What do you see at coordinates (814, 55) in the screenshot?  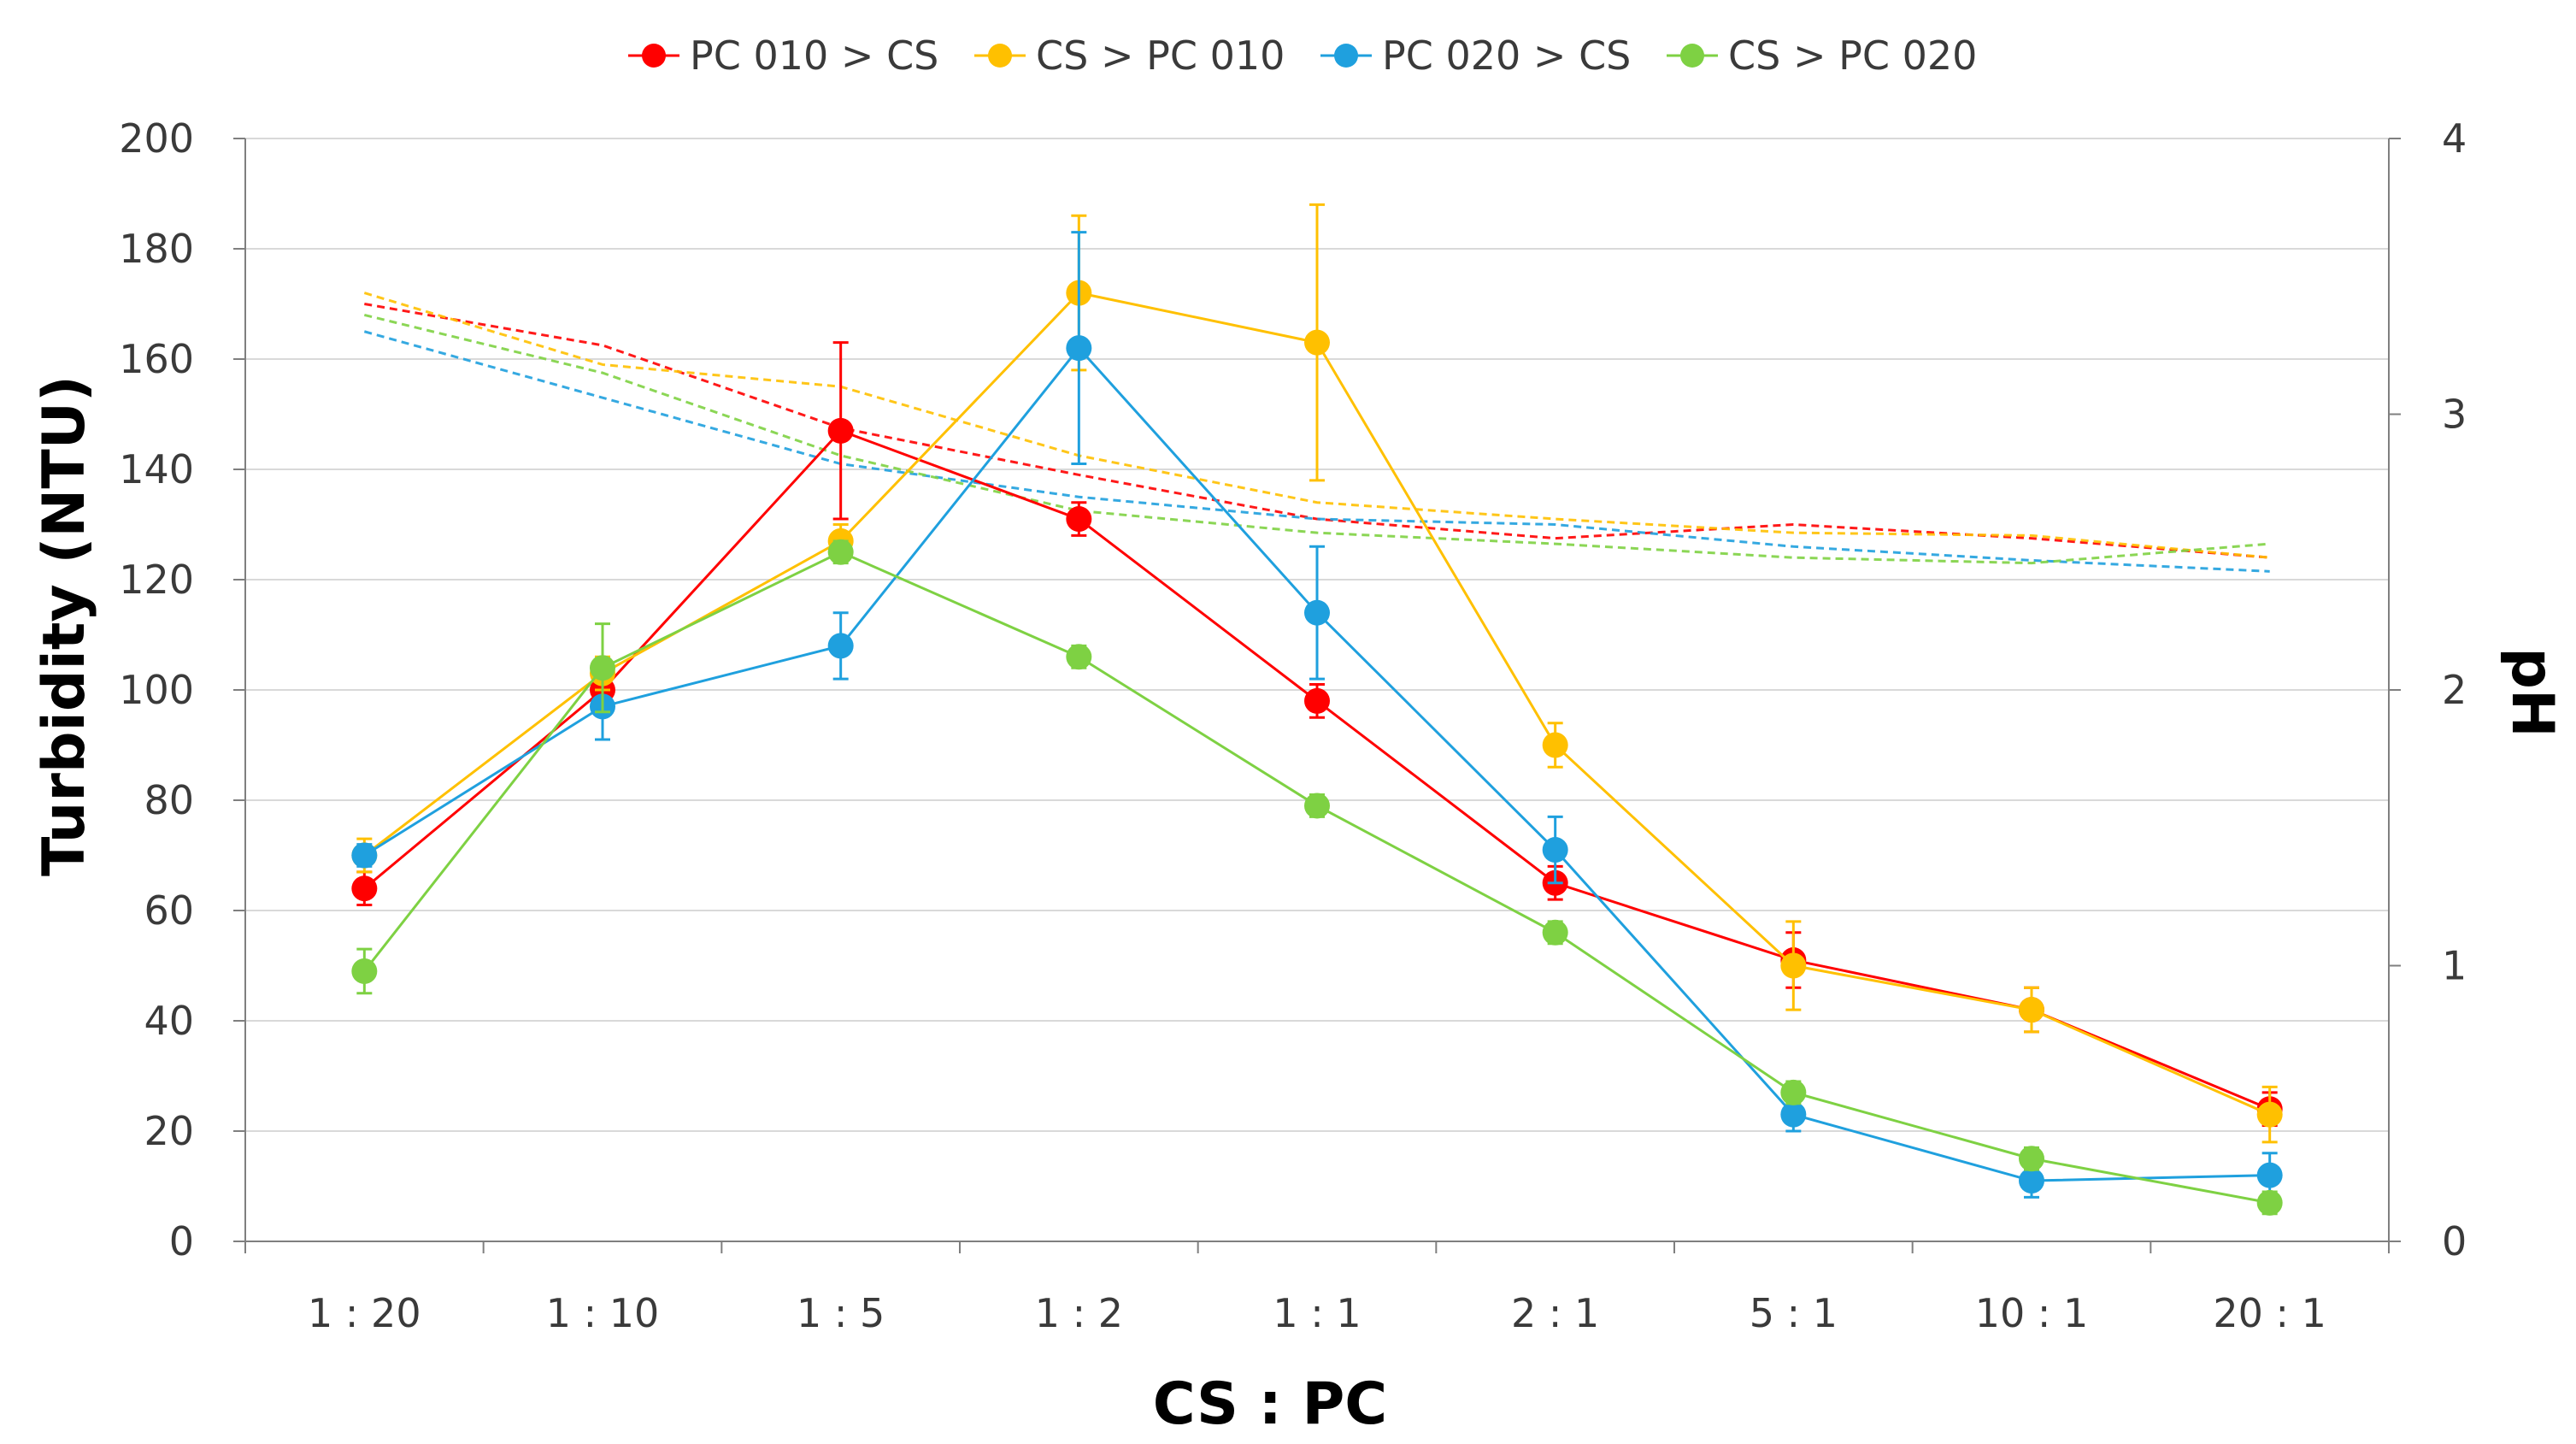 I see `legend-label: PC 010 > CS` at bounding box center [814, 55].